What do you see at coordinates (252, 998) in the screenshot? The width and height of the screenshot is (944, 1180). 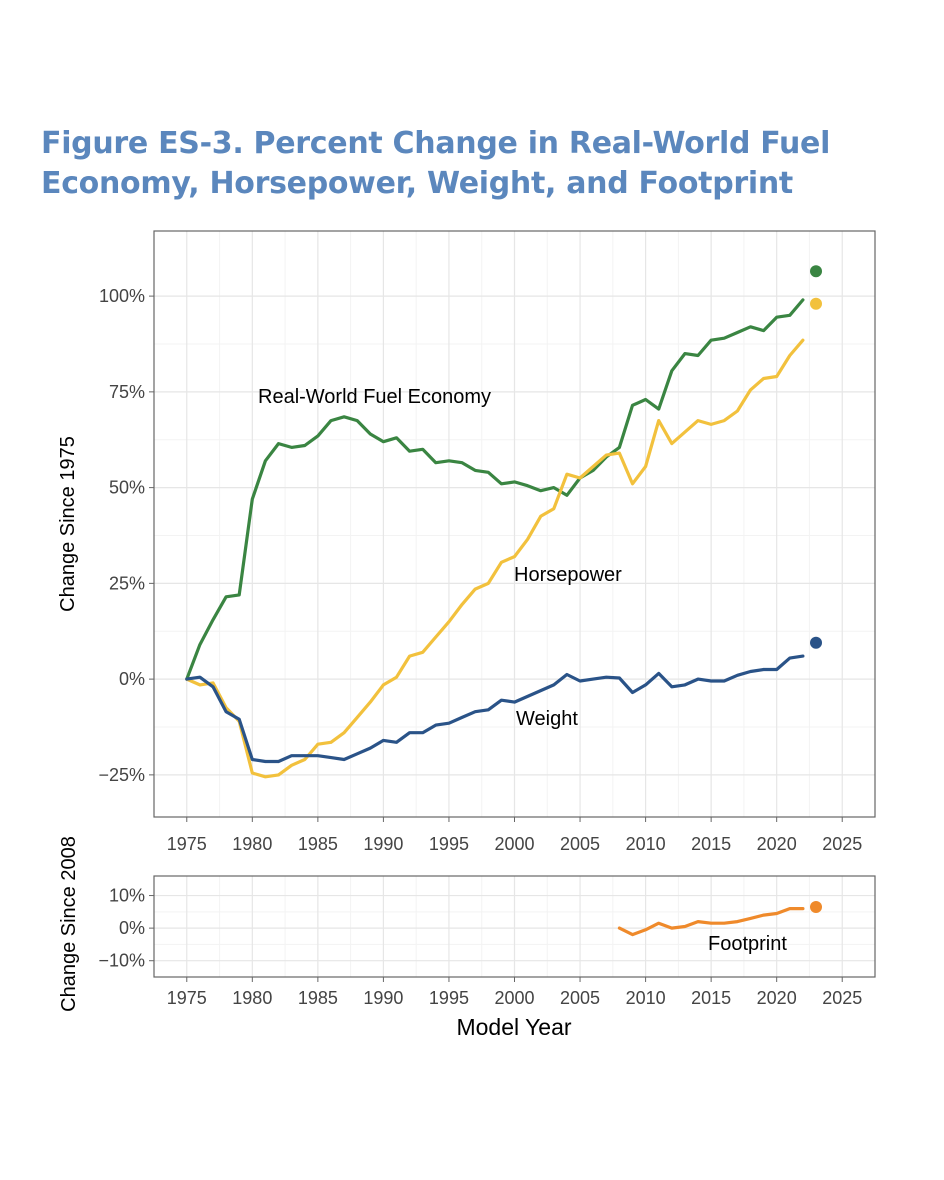 I see `footprint-x-tick-label: 1980` at bounding box center [252, 998].